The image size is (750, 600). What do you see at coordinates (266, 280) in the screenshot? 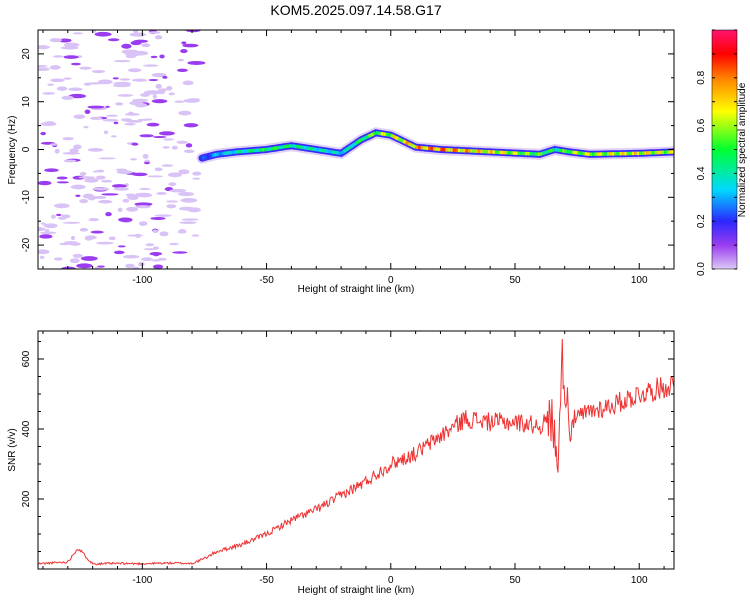
I see `x-tick-label: -50` at bounding box center [266, 280].